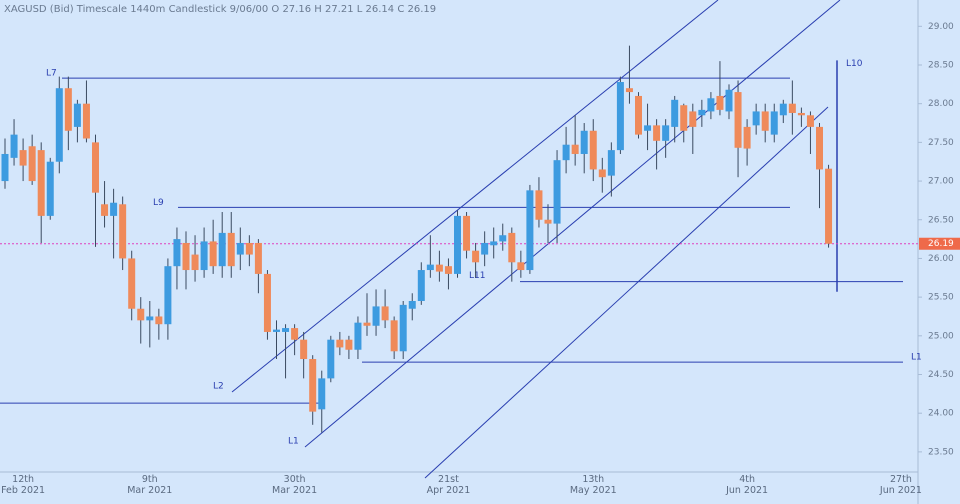 Image resolution: width=960 pixels, height=504 pixels. What do you see at coordinates (941, 452) in the screenshot?
I see `y-tick-label: 23.50` at bounding box center [941, 452].